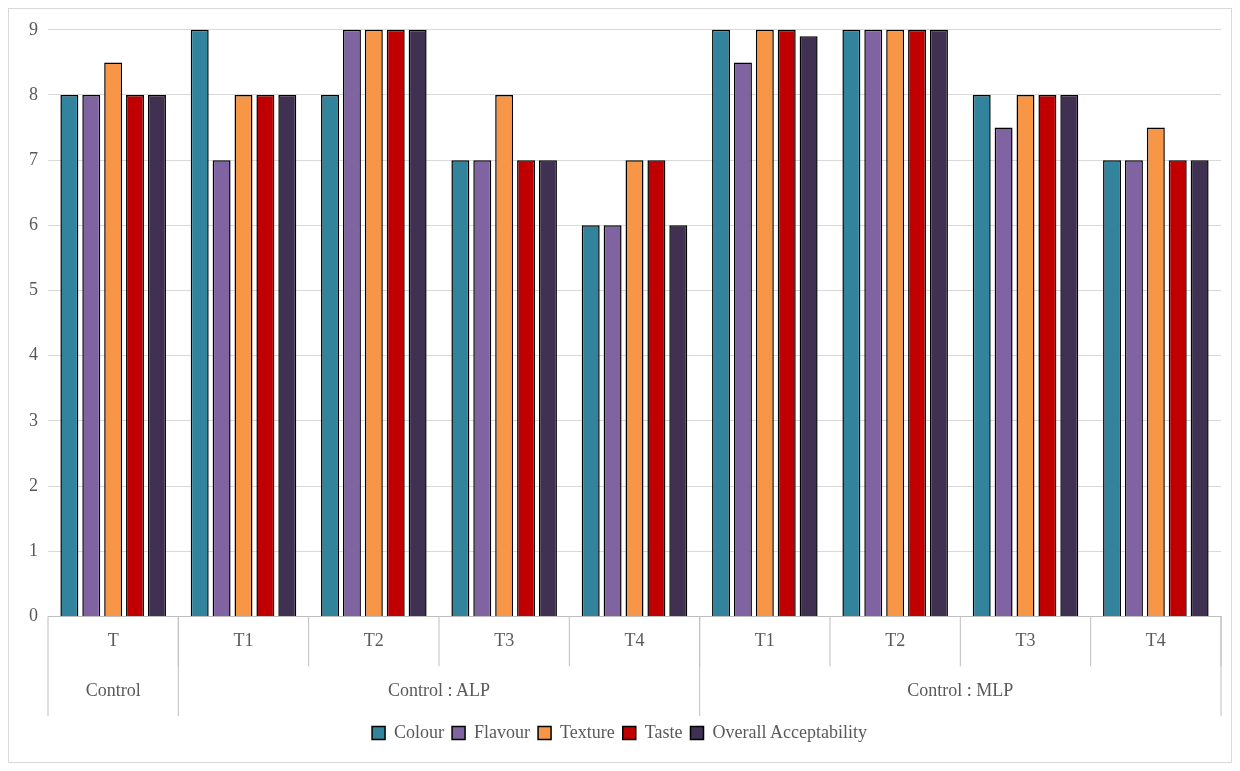 The height and width of the screenshot is (771, 1240). I want to click on y-tick-label: 0, so click(33, 615).